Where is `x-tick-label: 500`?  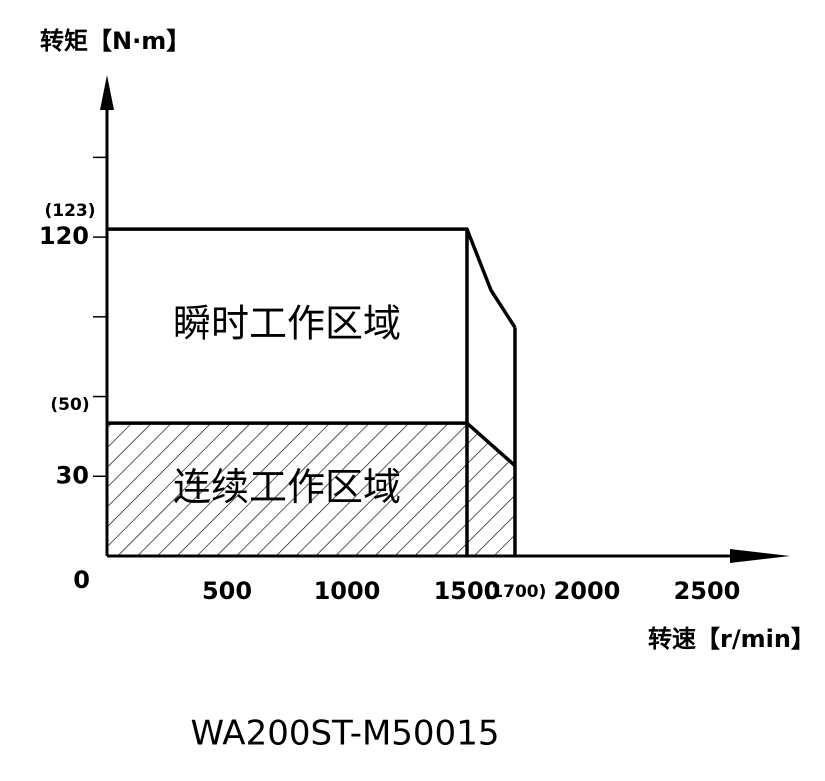
x-tick-label: 500 is located at coordinates (227, 591).